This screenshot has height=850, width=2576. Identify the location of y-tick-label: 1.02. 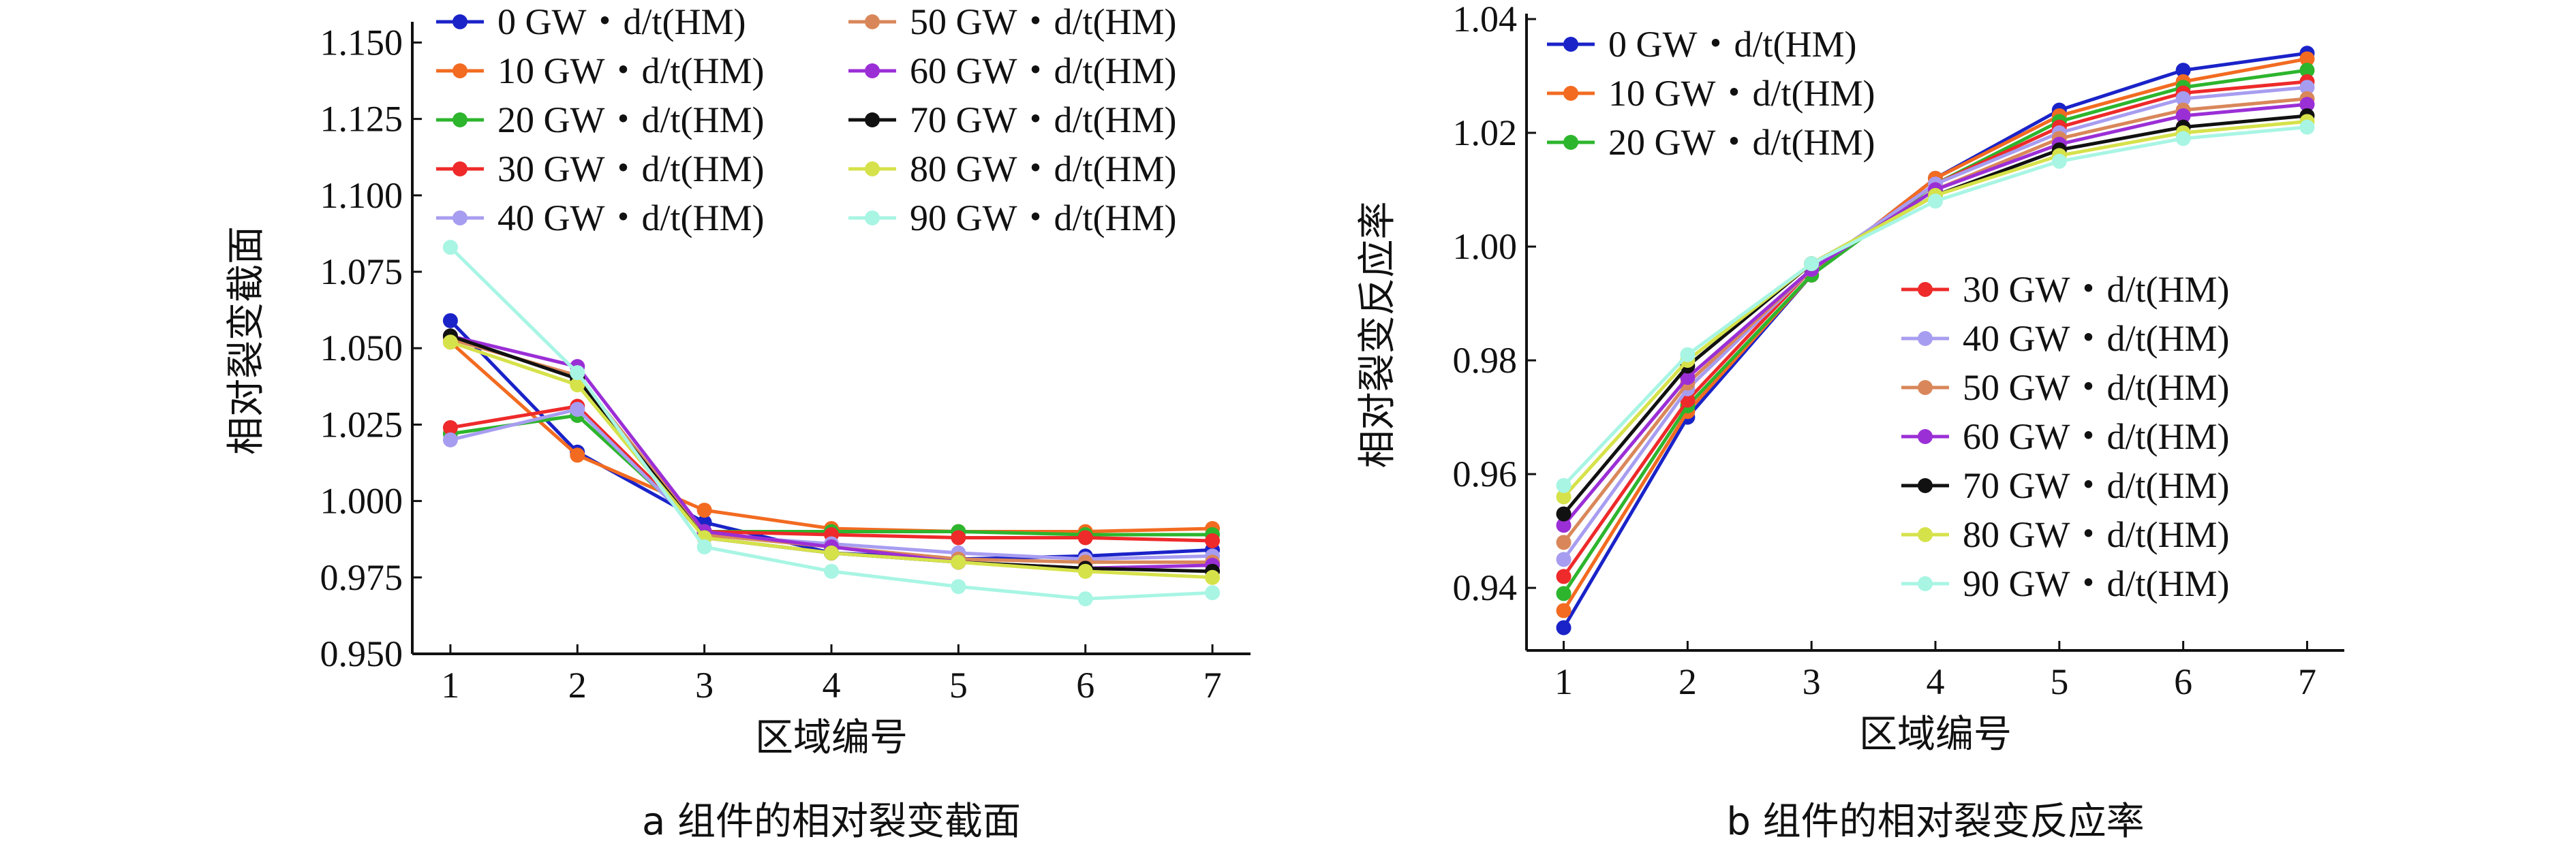
(1486, 132).